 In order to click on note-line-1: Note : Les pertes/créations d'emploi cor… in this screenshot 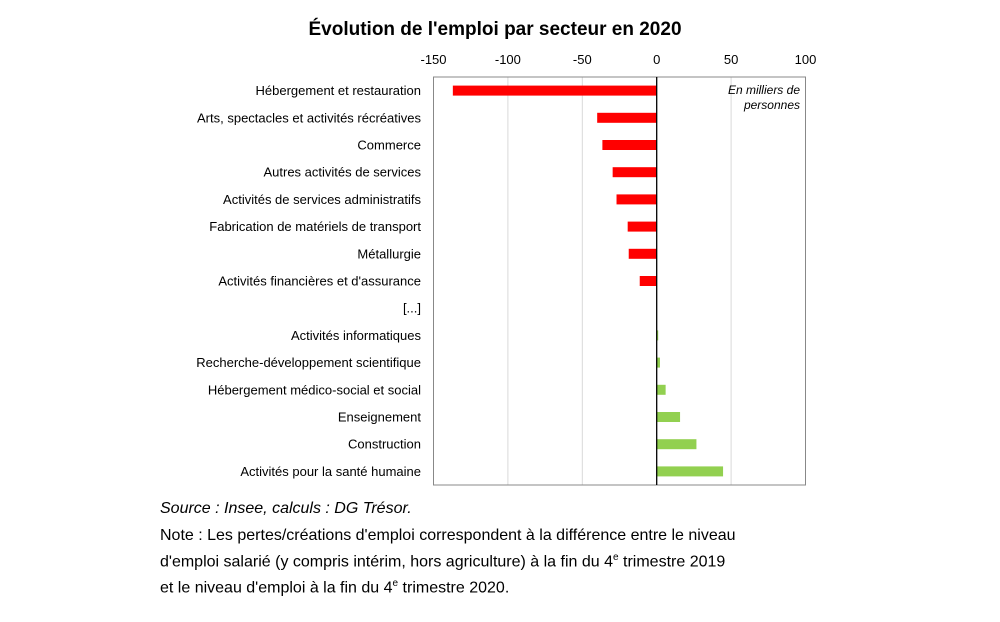, I will do `click(448, 535)`.